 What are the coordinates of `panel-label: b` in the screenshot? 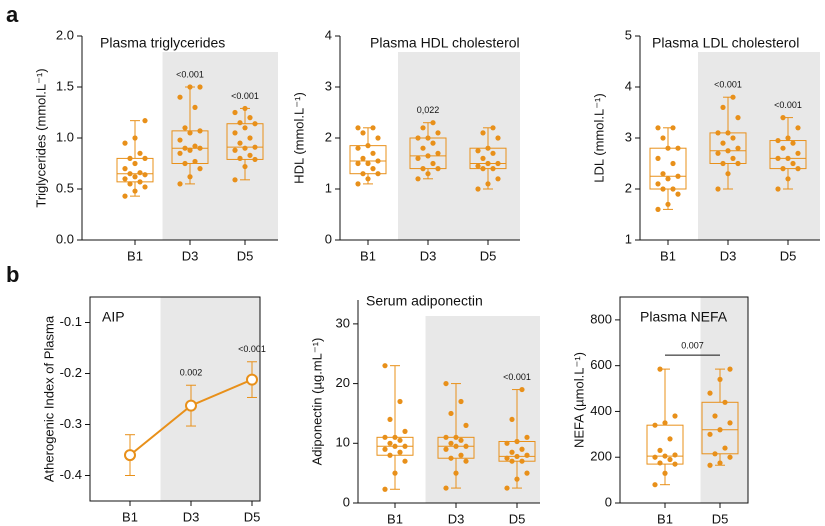 It's located at (12, 274).